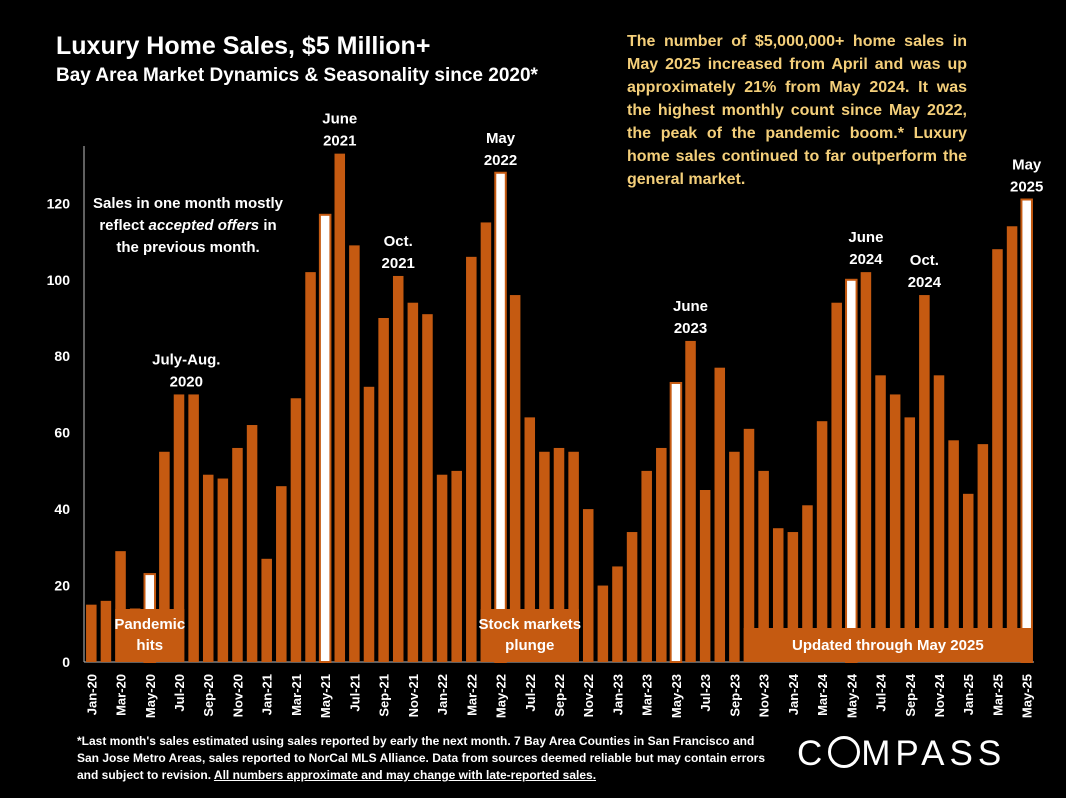 Image resolution: width=1066 pixels, height=798 pixels. Describe the element at coordinates (559, 695) in the screenshot. I see `x-tick-label: Sep-22` at that location.